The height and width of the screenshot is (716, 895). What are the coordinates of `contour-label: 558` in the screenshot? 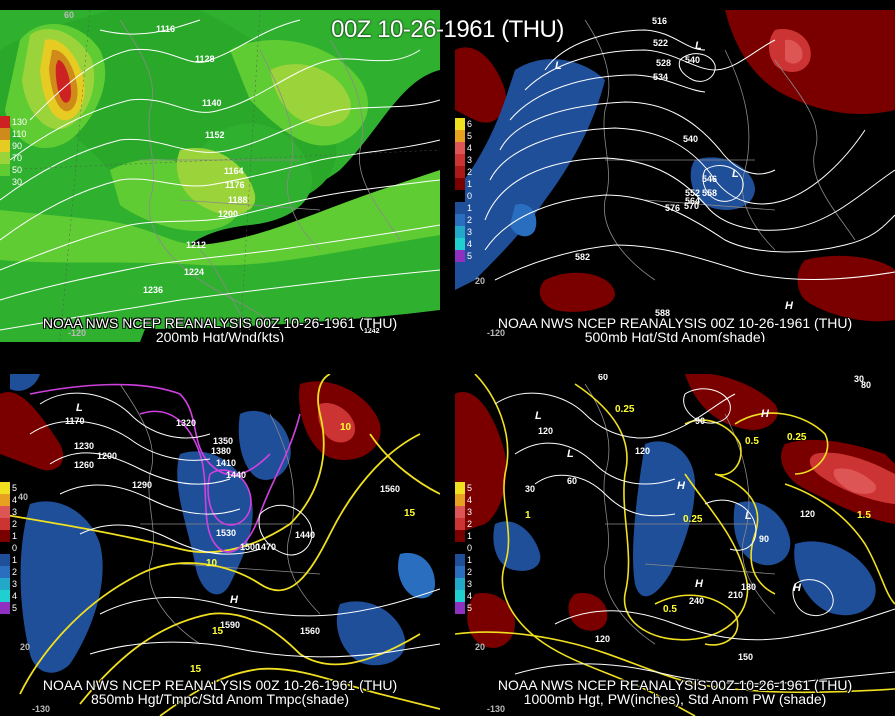 It's located at (710, 193).